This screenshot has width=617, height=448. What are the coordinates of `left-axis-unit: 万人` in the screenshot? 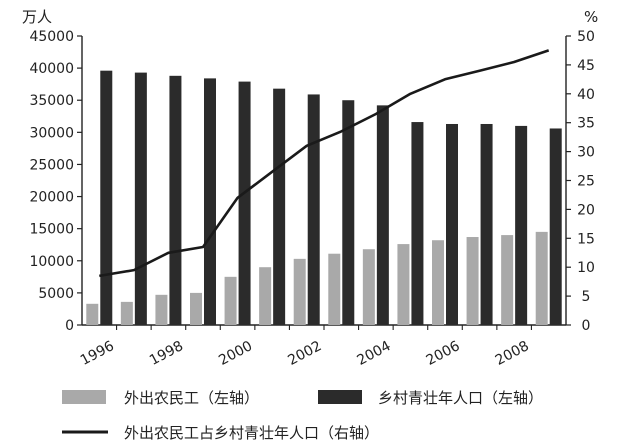 It's located at (37, 17).